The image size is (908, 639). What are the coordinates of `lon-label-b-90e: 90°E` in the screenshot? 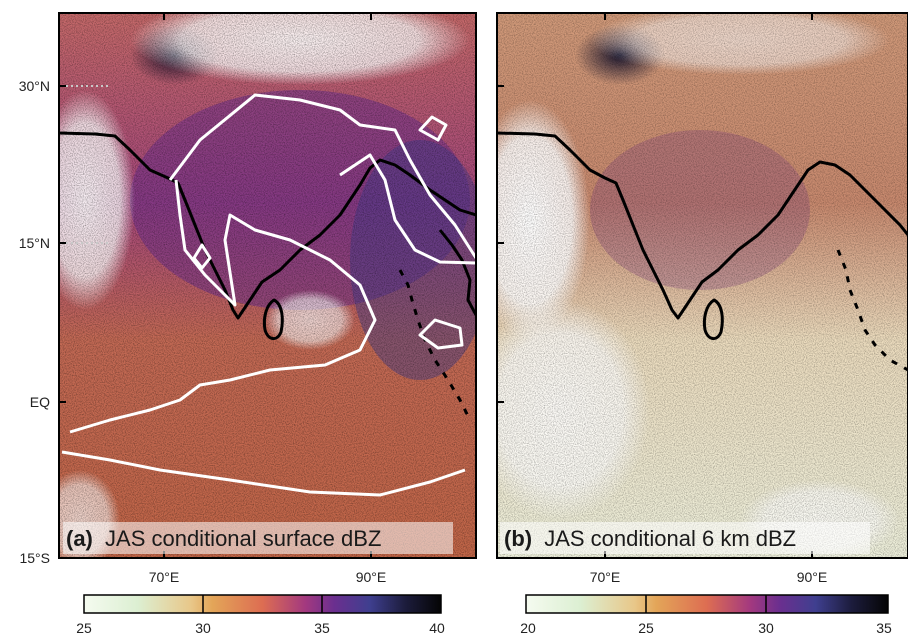 It's located at (812, 577).